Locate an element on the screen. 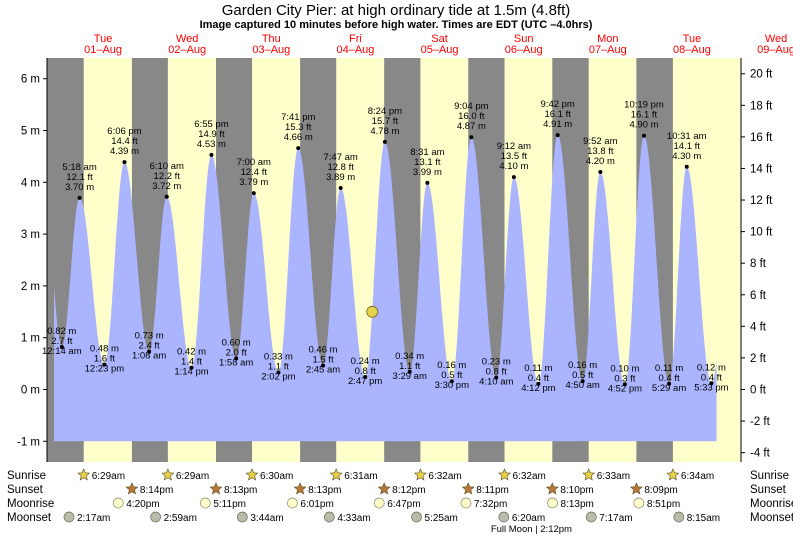 Image resolution: width=793 pixels, height=538 pixels. low-tide-label: 3:30 pm is located at coordinates (452, 385).